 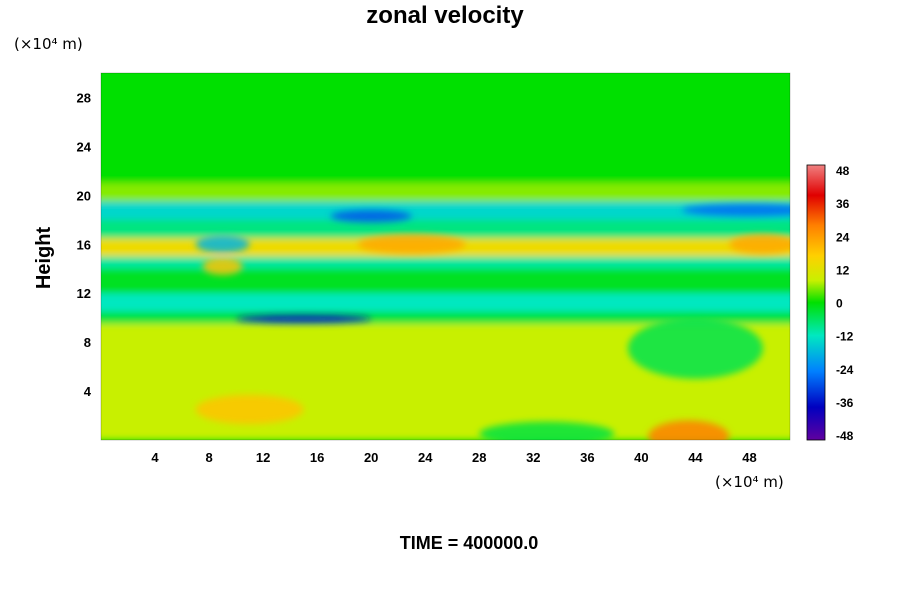 What do you see at coordinates (843, 237) in the screenshot?
I see `colorbar-tick-label: 24` at bounding box center [843, 237].